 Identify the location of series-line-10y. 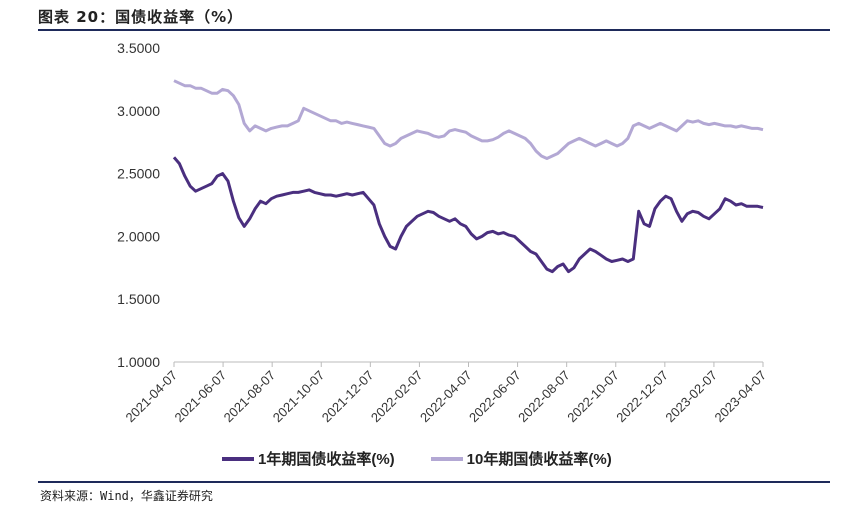
(468, 119).